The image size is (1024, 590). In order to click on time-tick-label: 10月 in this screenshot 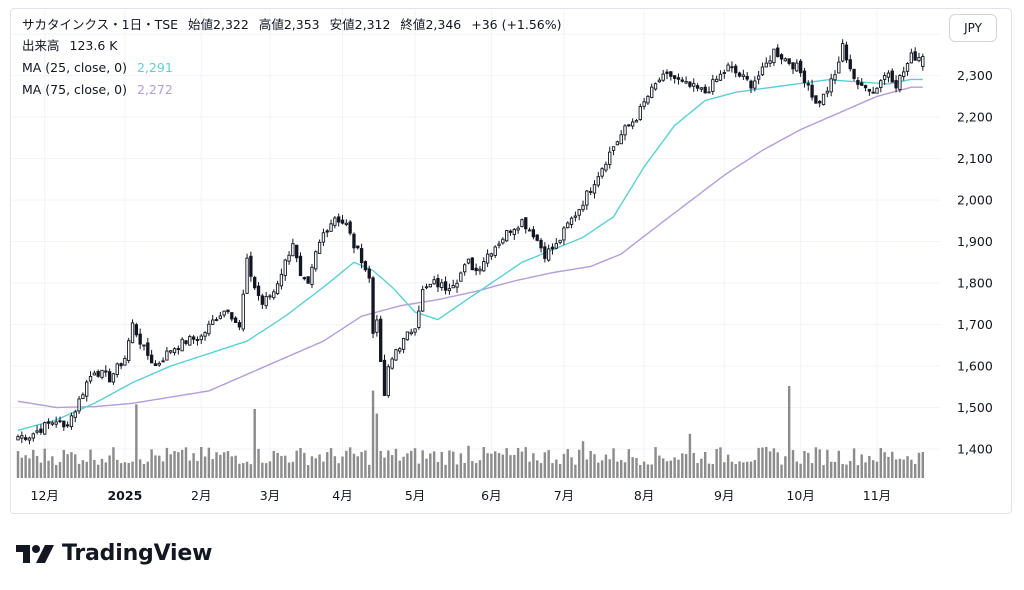, I will do `click(800, 495)`.